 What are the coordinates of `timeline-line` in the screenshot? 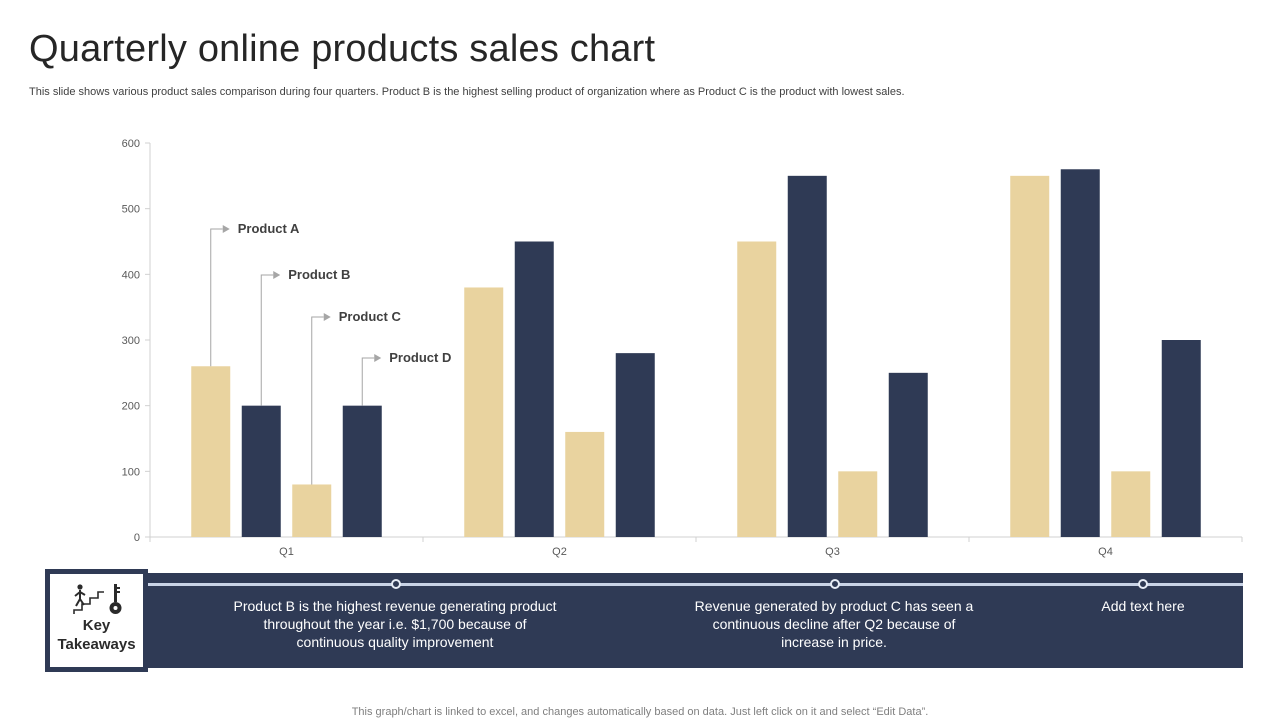 It's located at (695, 584).